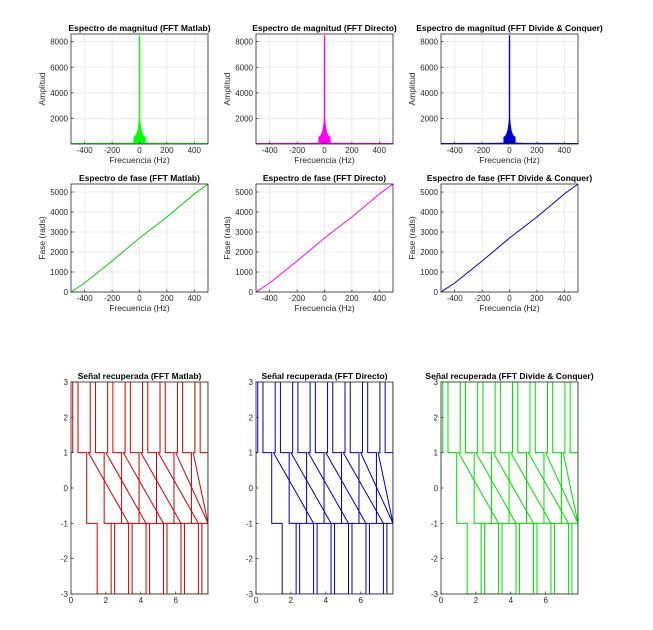  I want to click on chart-title: Espectro de fase (FFT Directo), so click(324, 178).